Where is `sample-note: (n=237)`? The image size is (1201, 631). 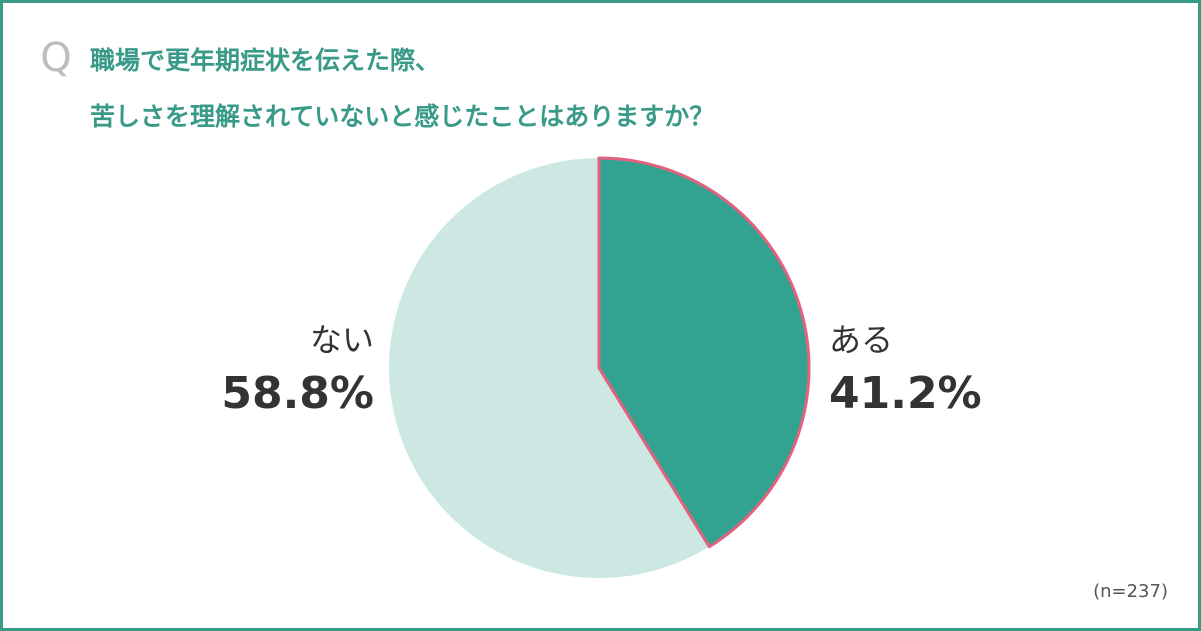 sample-note: (n=237) is located at coordinates (1130, 591).